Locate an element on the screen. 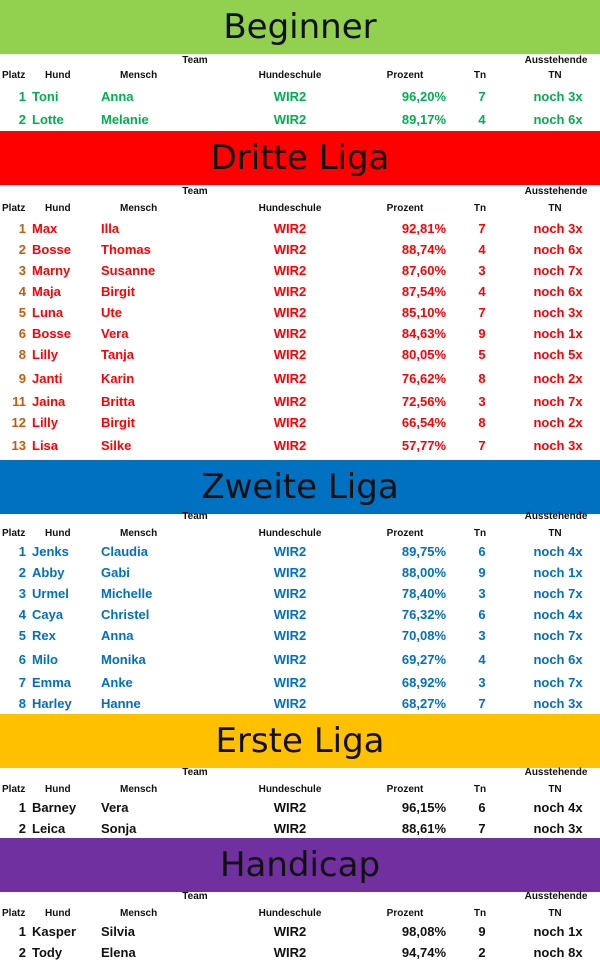  human-name: Illa is located at coordinates (110, 228).